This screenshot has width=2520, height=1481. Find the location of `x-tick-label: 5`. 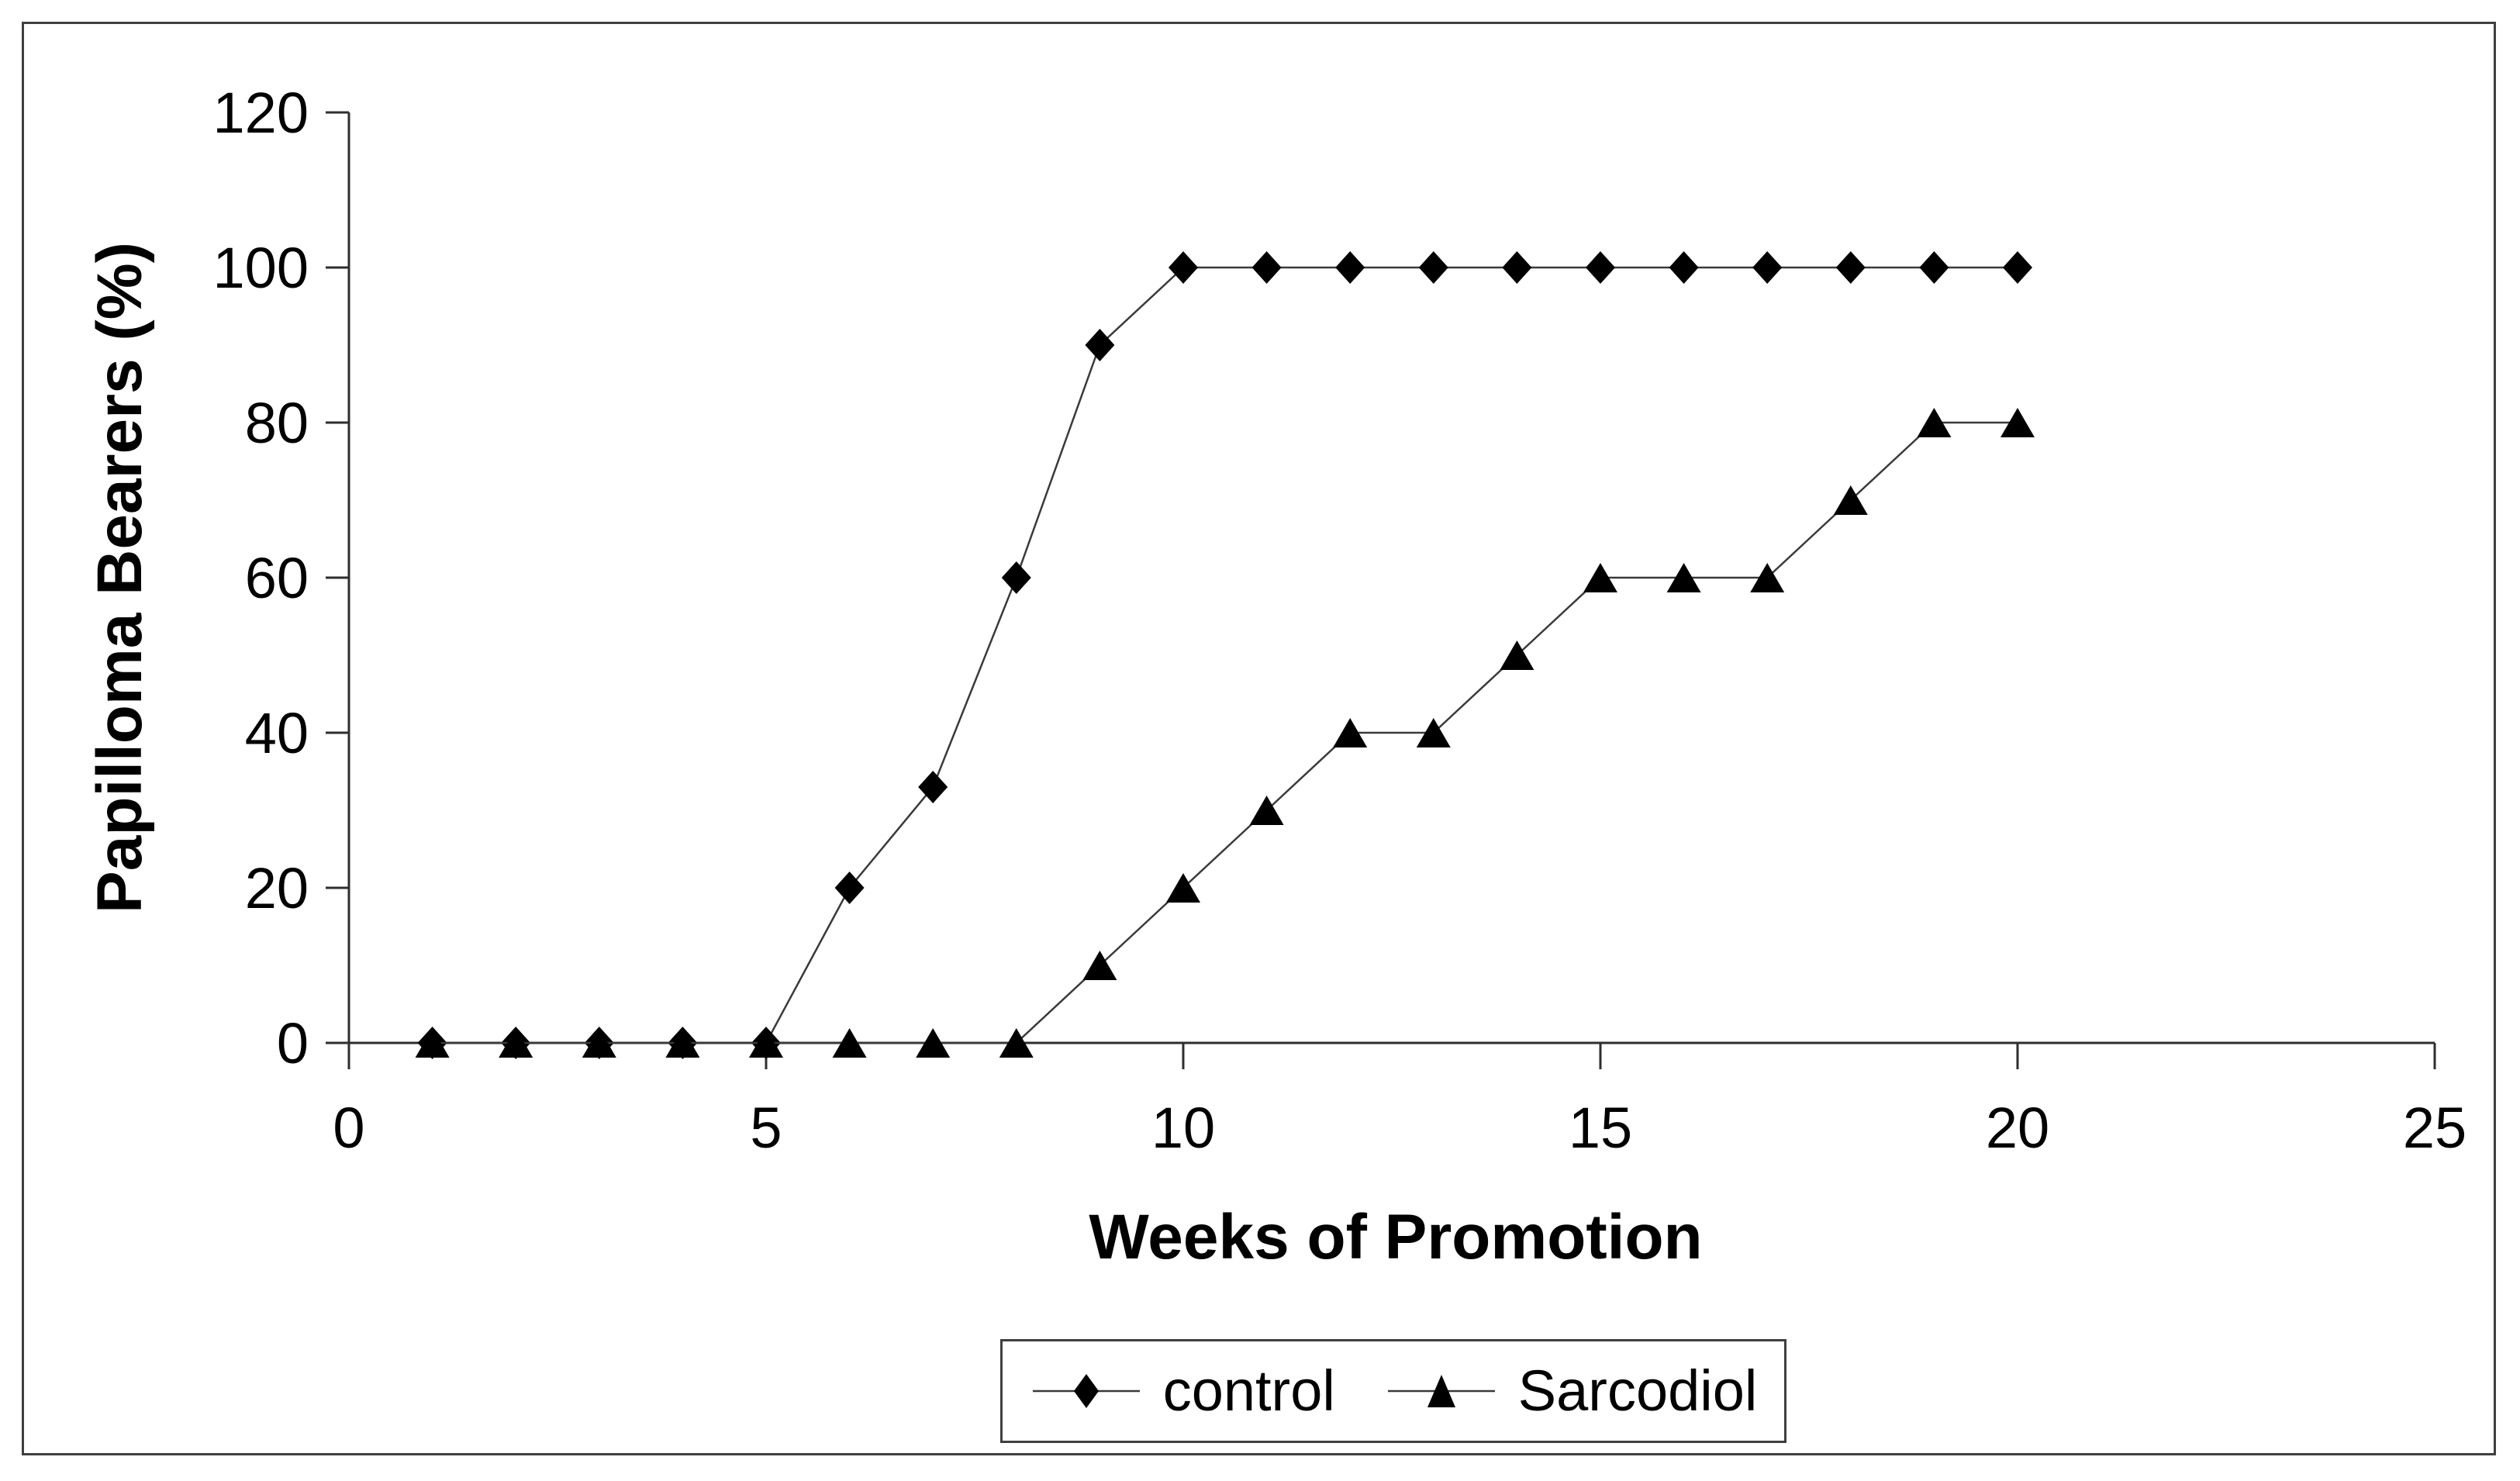

x-tick-label: 5 is located at coordinates (766, 1128).